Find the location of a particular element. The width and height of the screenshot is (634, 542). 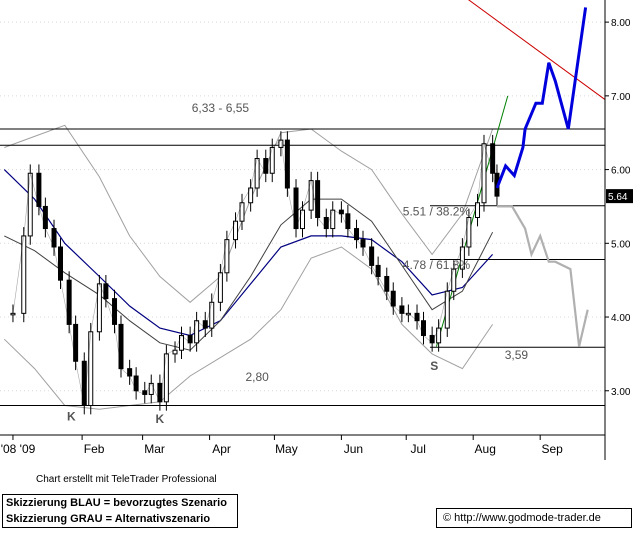

scenario-grau is located at coordinates (543, 276).